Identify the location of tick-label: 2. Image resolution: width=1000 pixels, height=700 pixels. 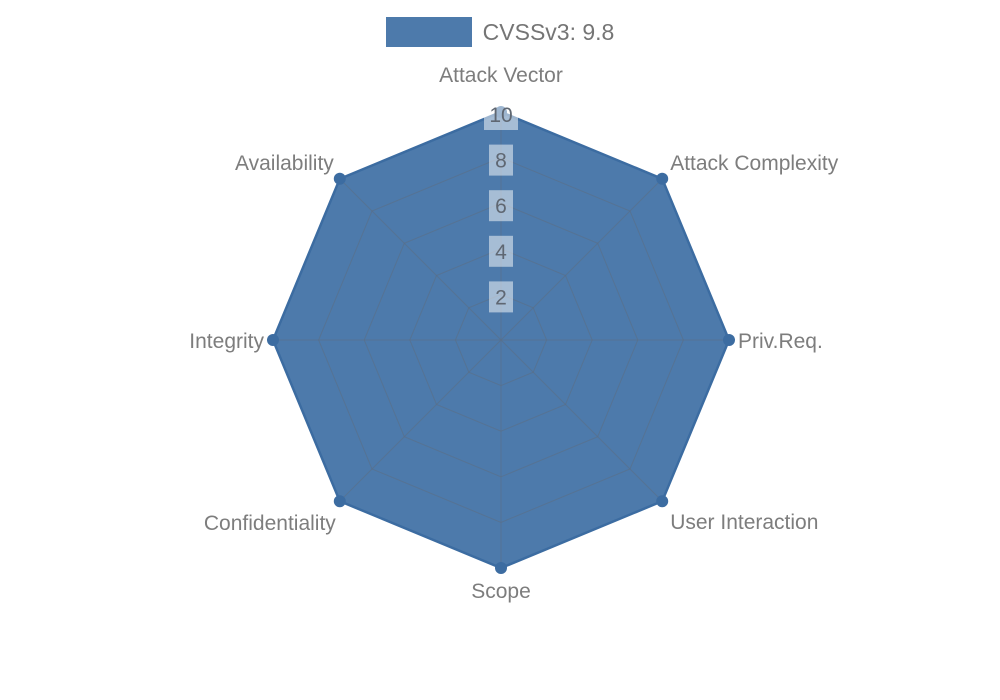
(501, 297).